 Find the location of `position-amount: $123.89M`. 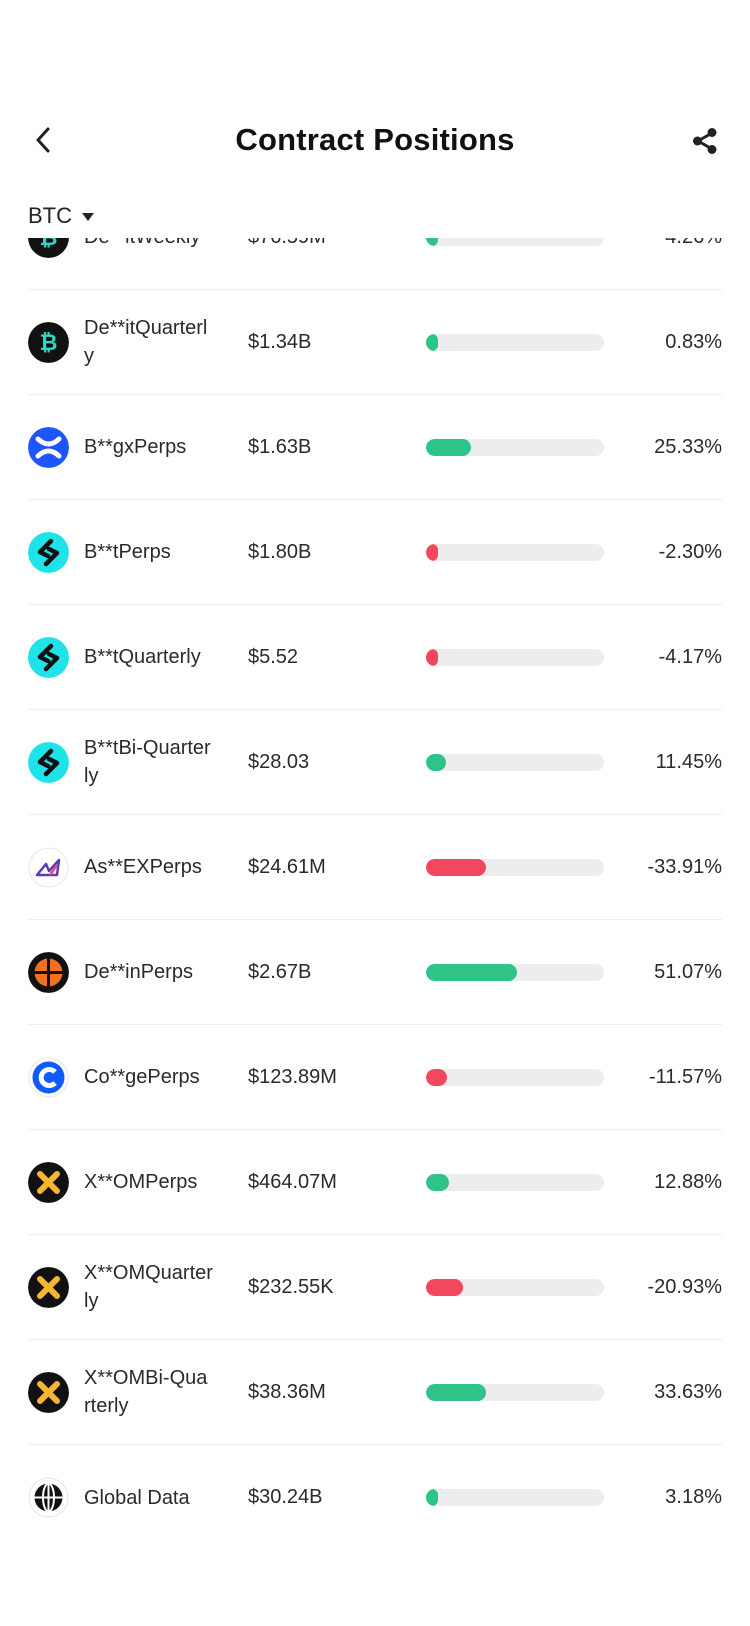

position-amount: $123.89M is located at coordinates (292, 1076).